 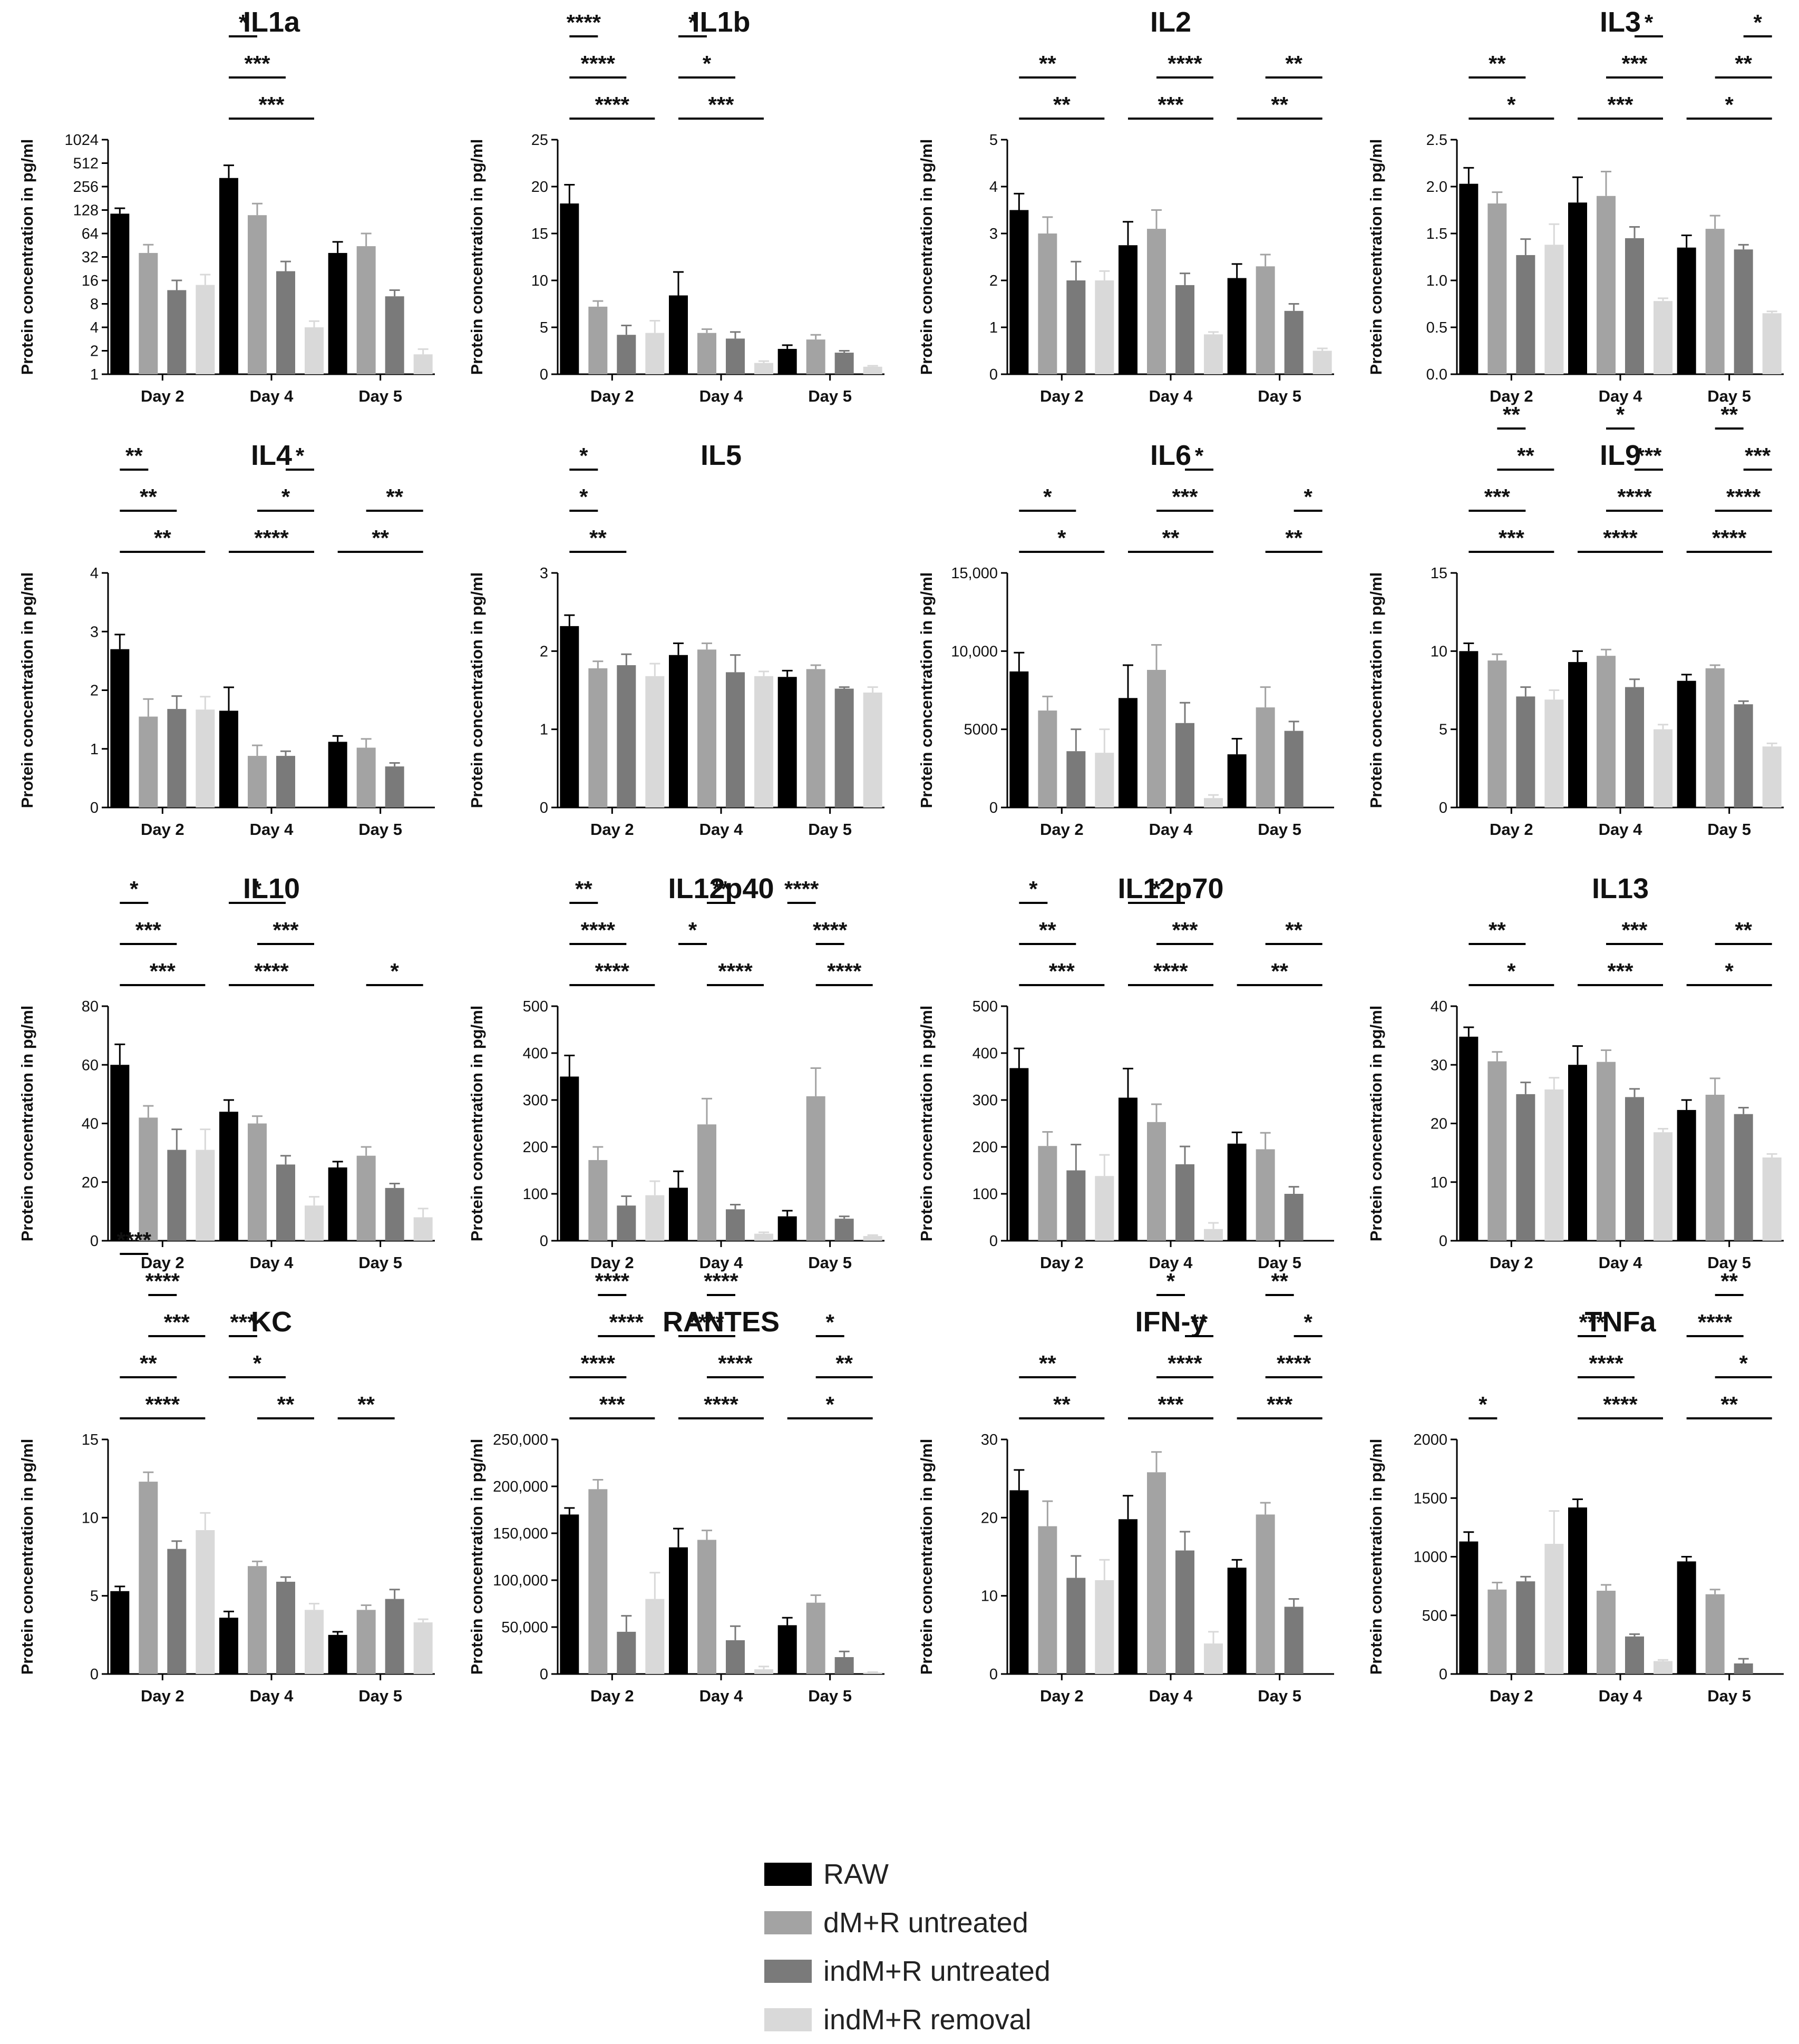 What do you see at coordinates (1483, 1405) in the screenshot?
I see `tnfa-significance-label: *` at bounding box center [1483, 1405].